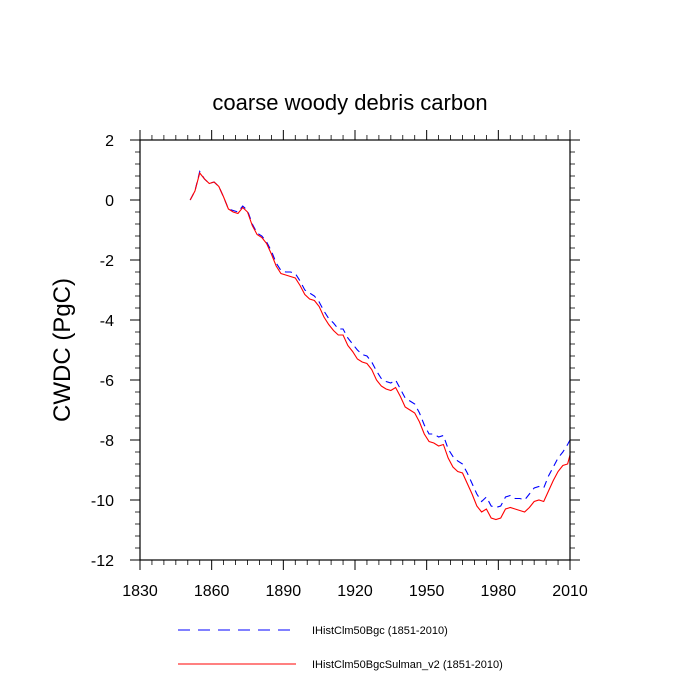 The width and height of the screenshot is (700, 700). I want to click on legend-label-series-1: IHistClm50Bgc (1851-2010), so click(380, 631).